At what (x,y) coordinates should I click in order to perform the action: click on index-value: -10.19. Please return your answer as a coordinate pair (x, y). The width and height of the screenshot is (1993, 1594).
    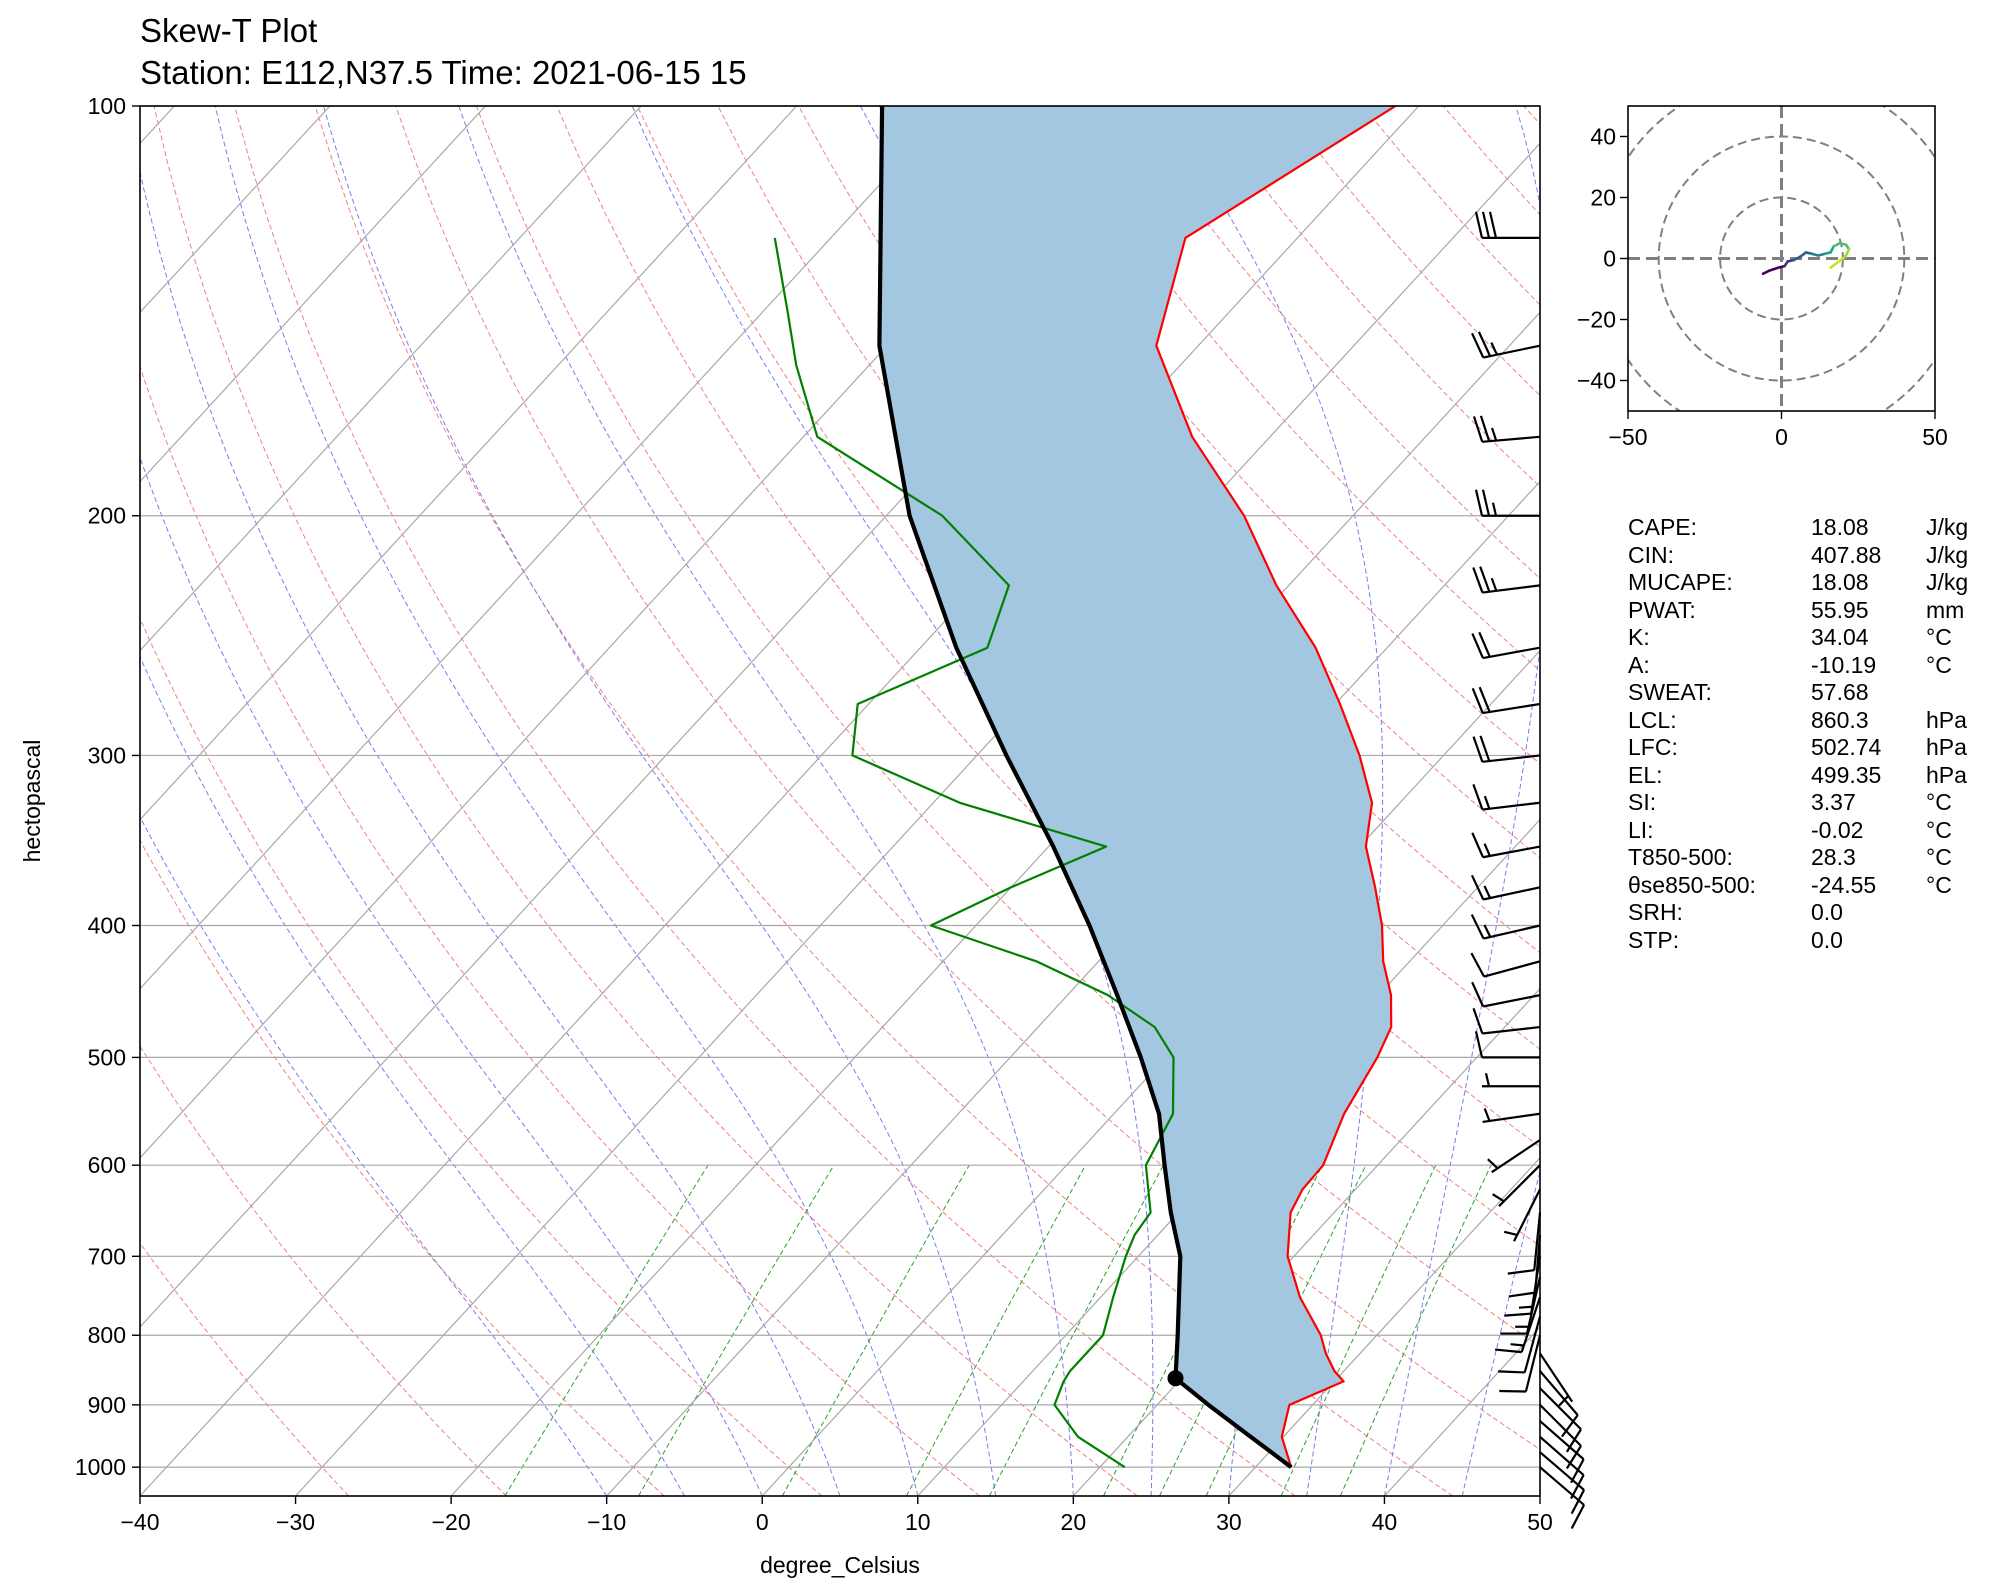
    Looking at the image, I should click on (1844, 664).